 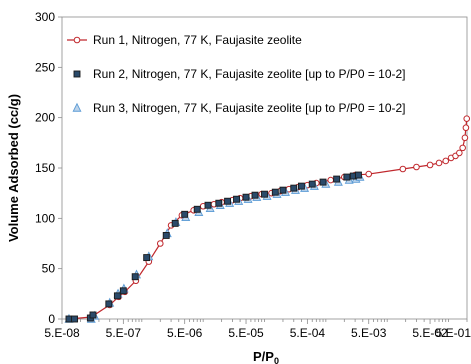 What do you see at coordinates (453, 333) in the screenshot?
I see `x-tick-label: 5.E-01` at bounding box center [453, 333].